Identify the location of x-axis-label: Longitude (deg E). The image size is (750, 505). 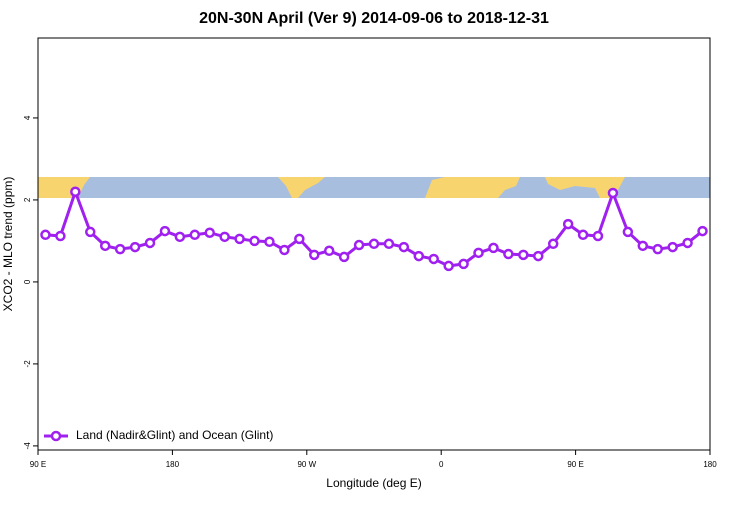
(373, 483).